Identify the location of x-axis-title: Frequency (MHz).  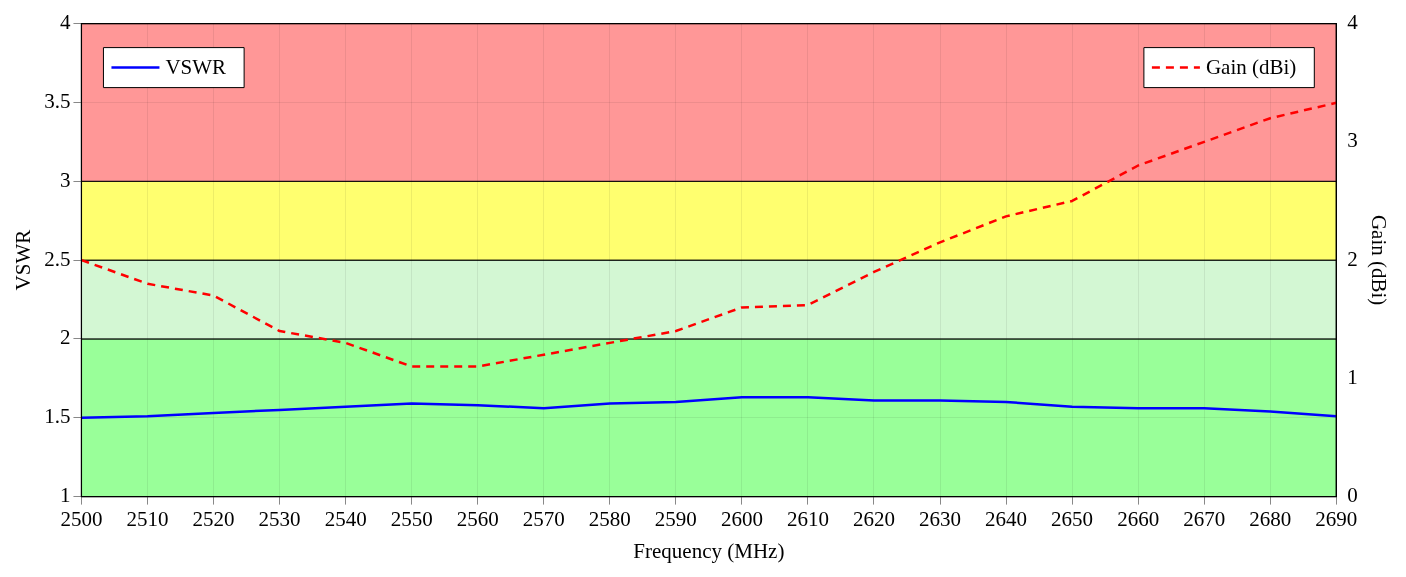
(709, 550).